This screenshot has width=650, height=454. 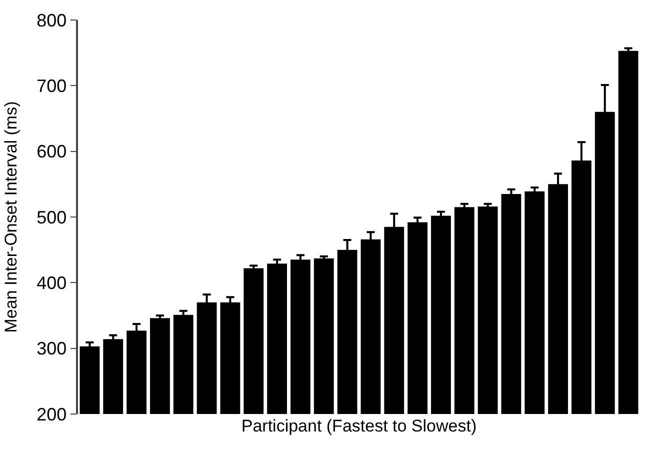 I want to click on y-tick-label: 300, so click(x=51, y=348).